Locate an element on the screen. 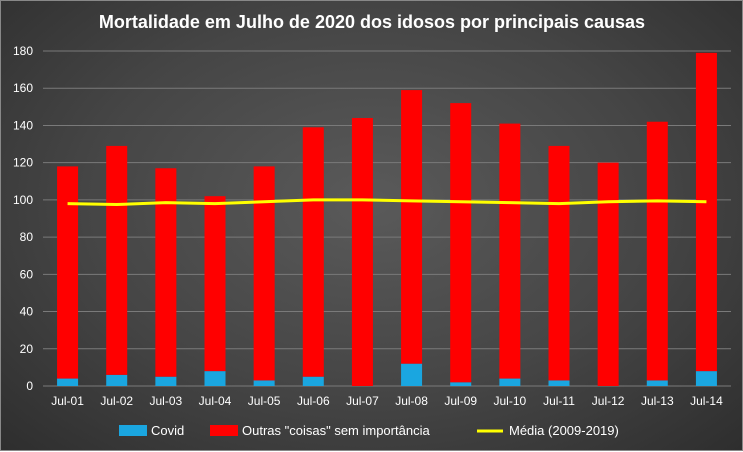 This screenshot has height=452, width=743. x-tick-label: Jul-09 is located at coordinates (460, 401).